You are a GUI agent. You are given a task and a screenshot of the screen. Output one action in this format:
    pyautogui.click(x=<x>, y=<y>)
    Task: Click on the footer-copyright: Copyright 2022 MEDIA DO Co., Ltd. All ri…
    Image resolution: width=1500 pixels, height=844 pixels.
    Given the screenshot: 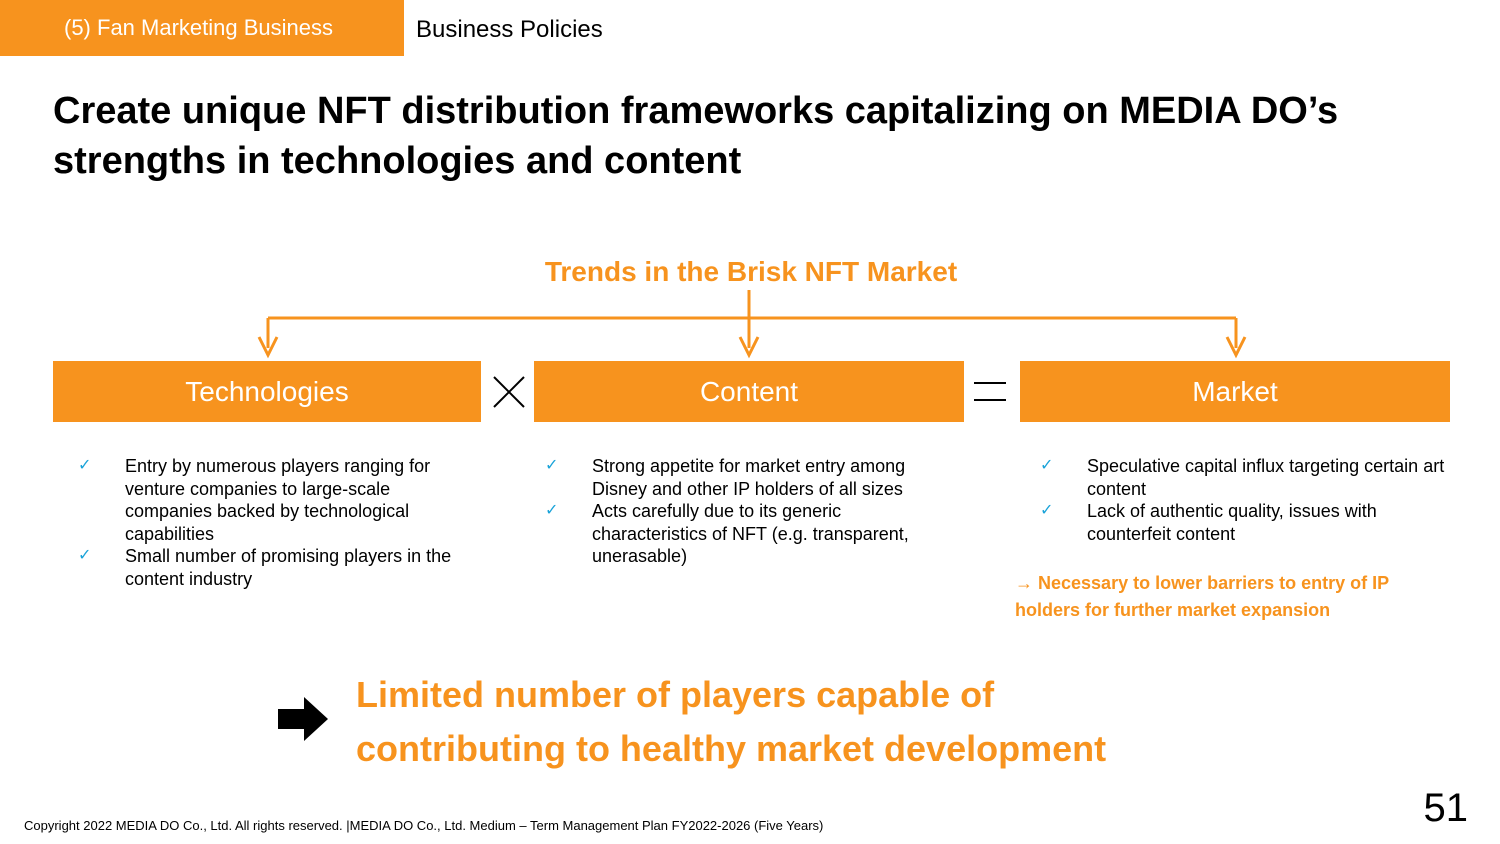 What is the action you would take?
    pyautogui.click(x=424, y=825)
    